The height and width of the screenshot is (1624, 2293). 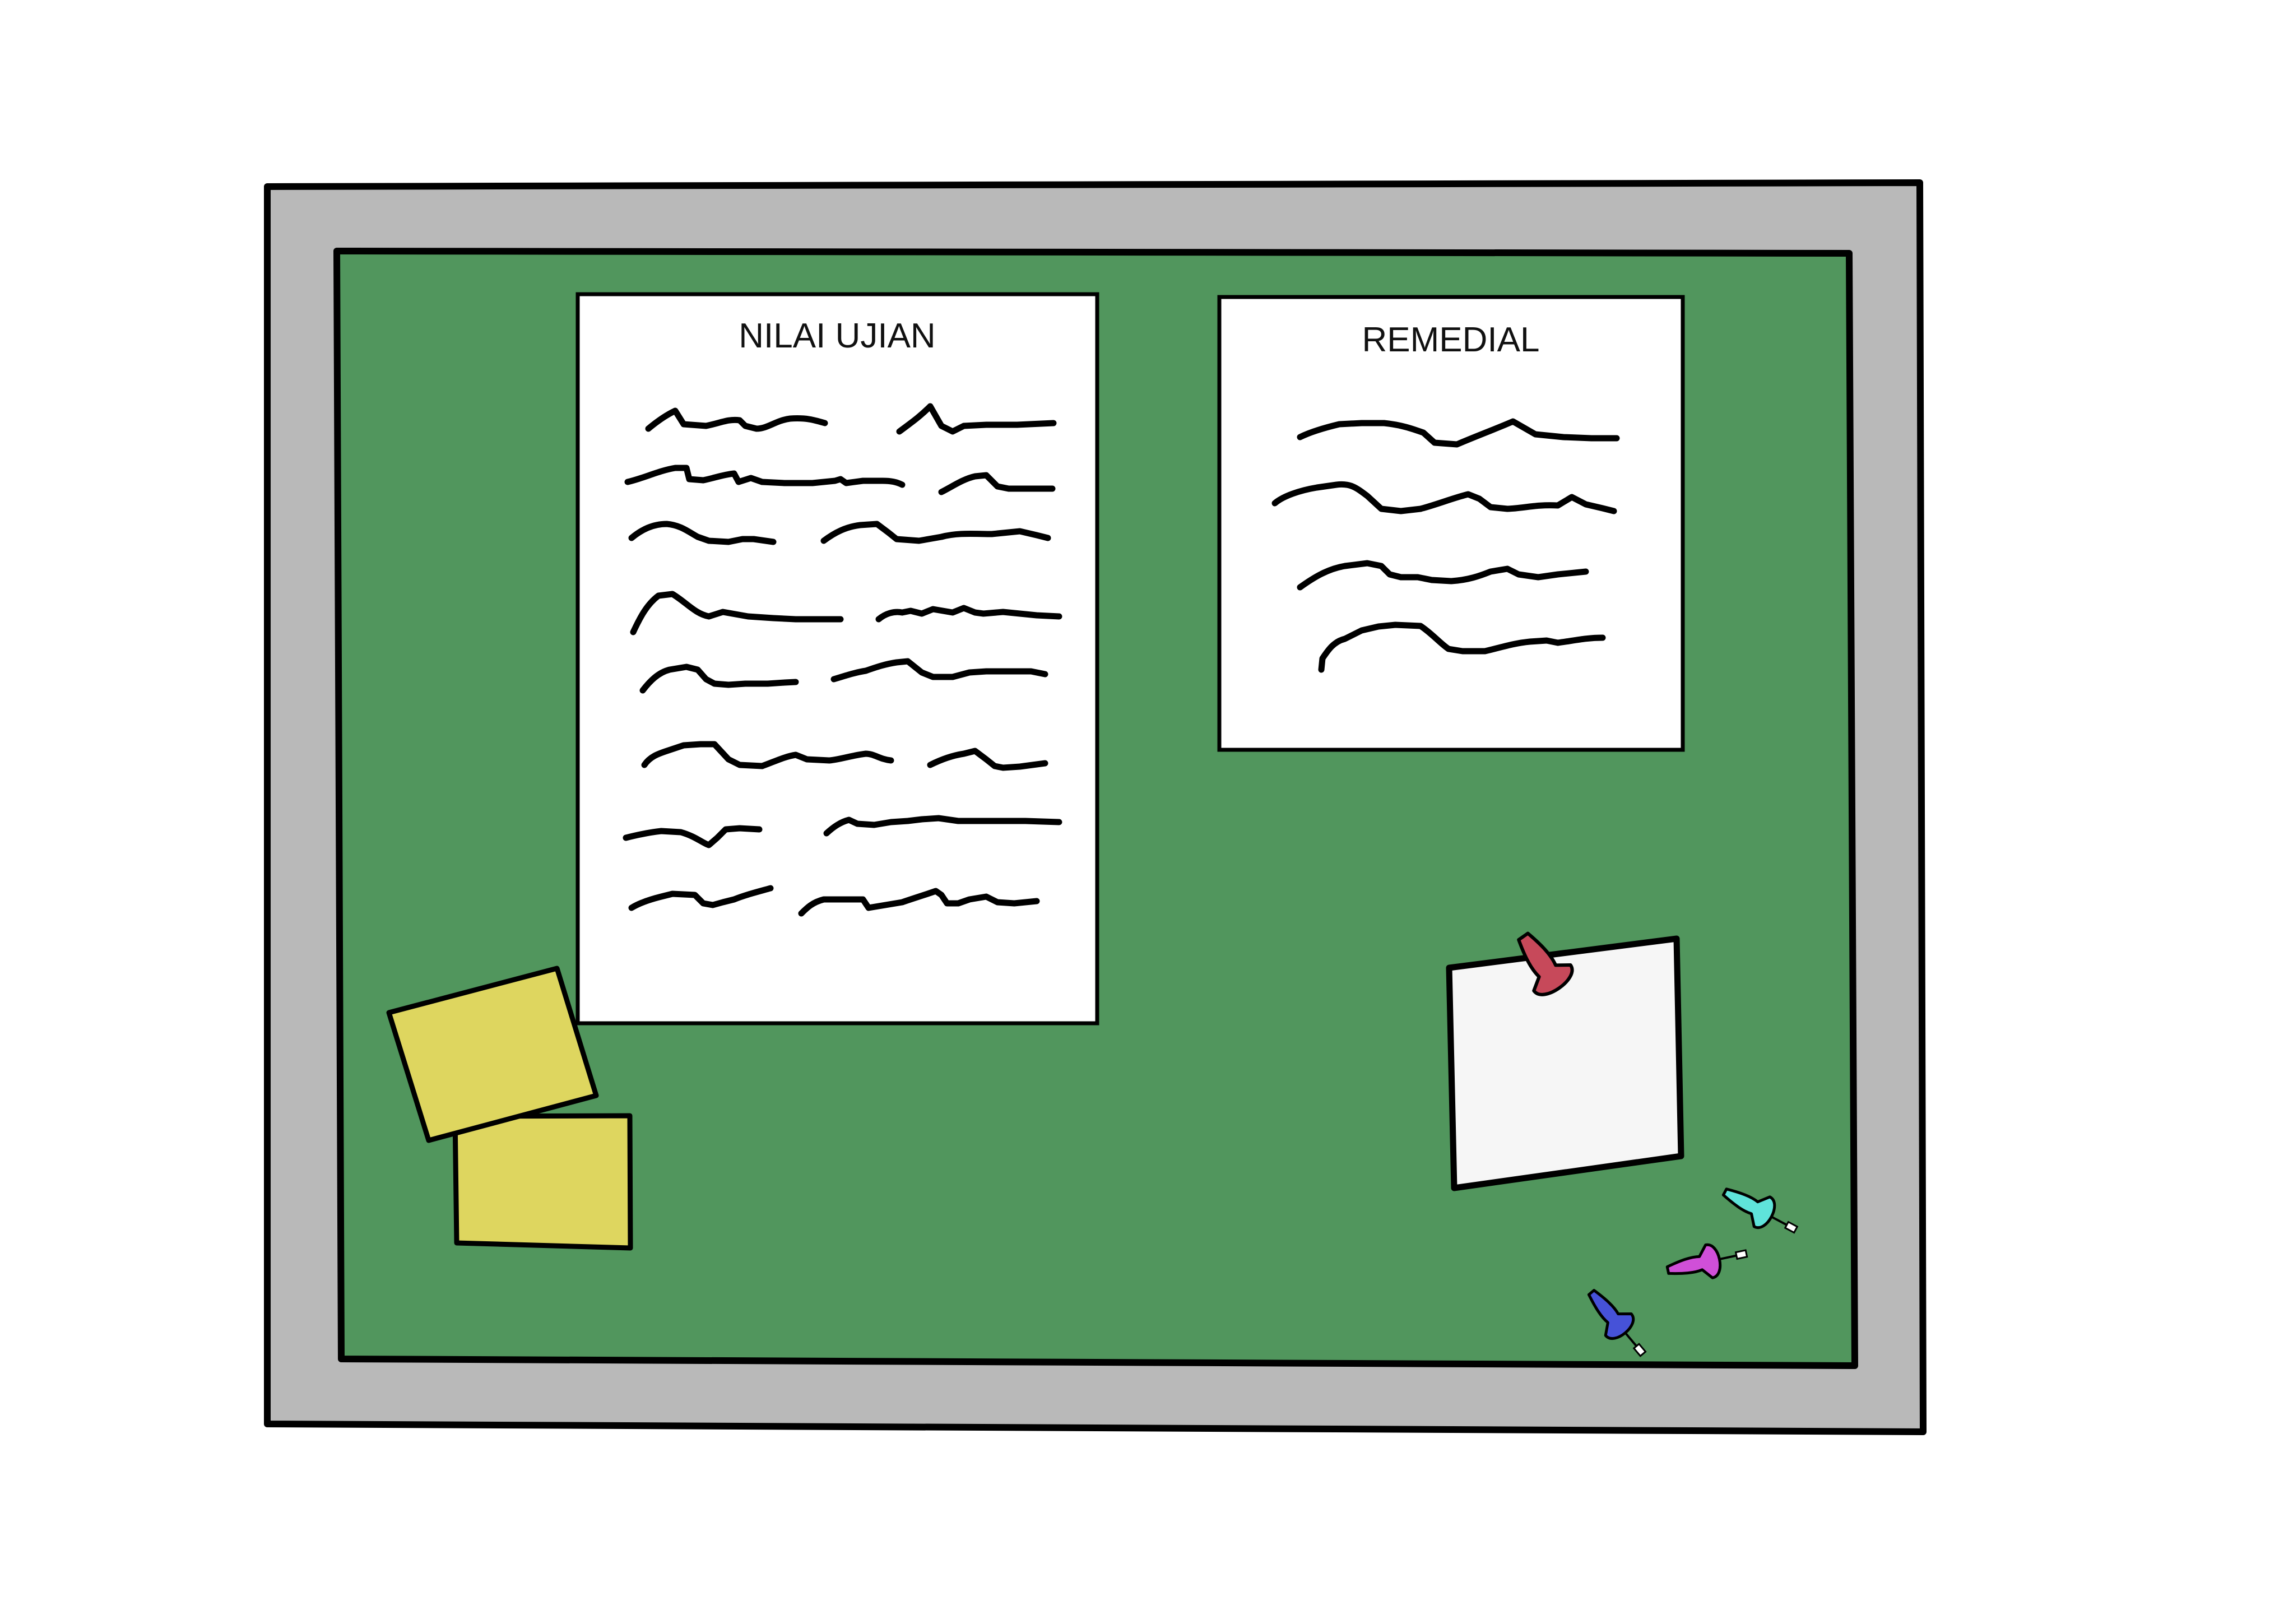 I want to click on remedial-scribbles, so click(x=1445, y=546).